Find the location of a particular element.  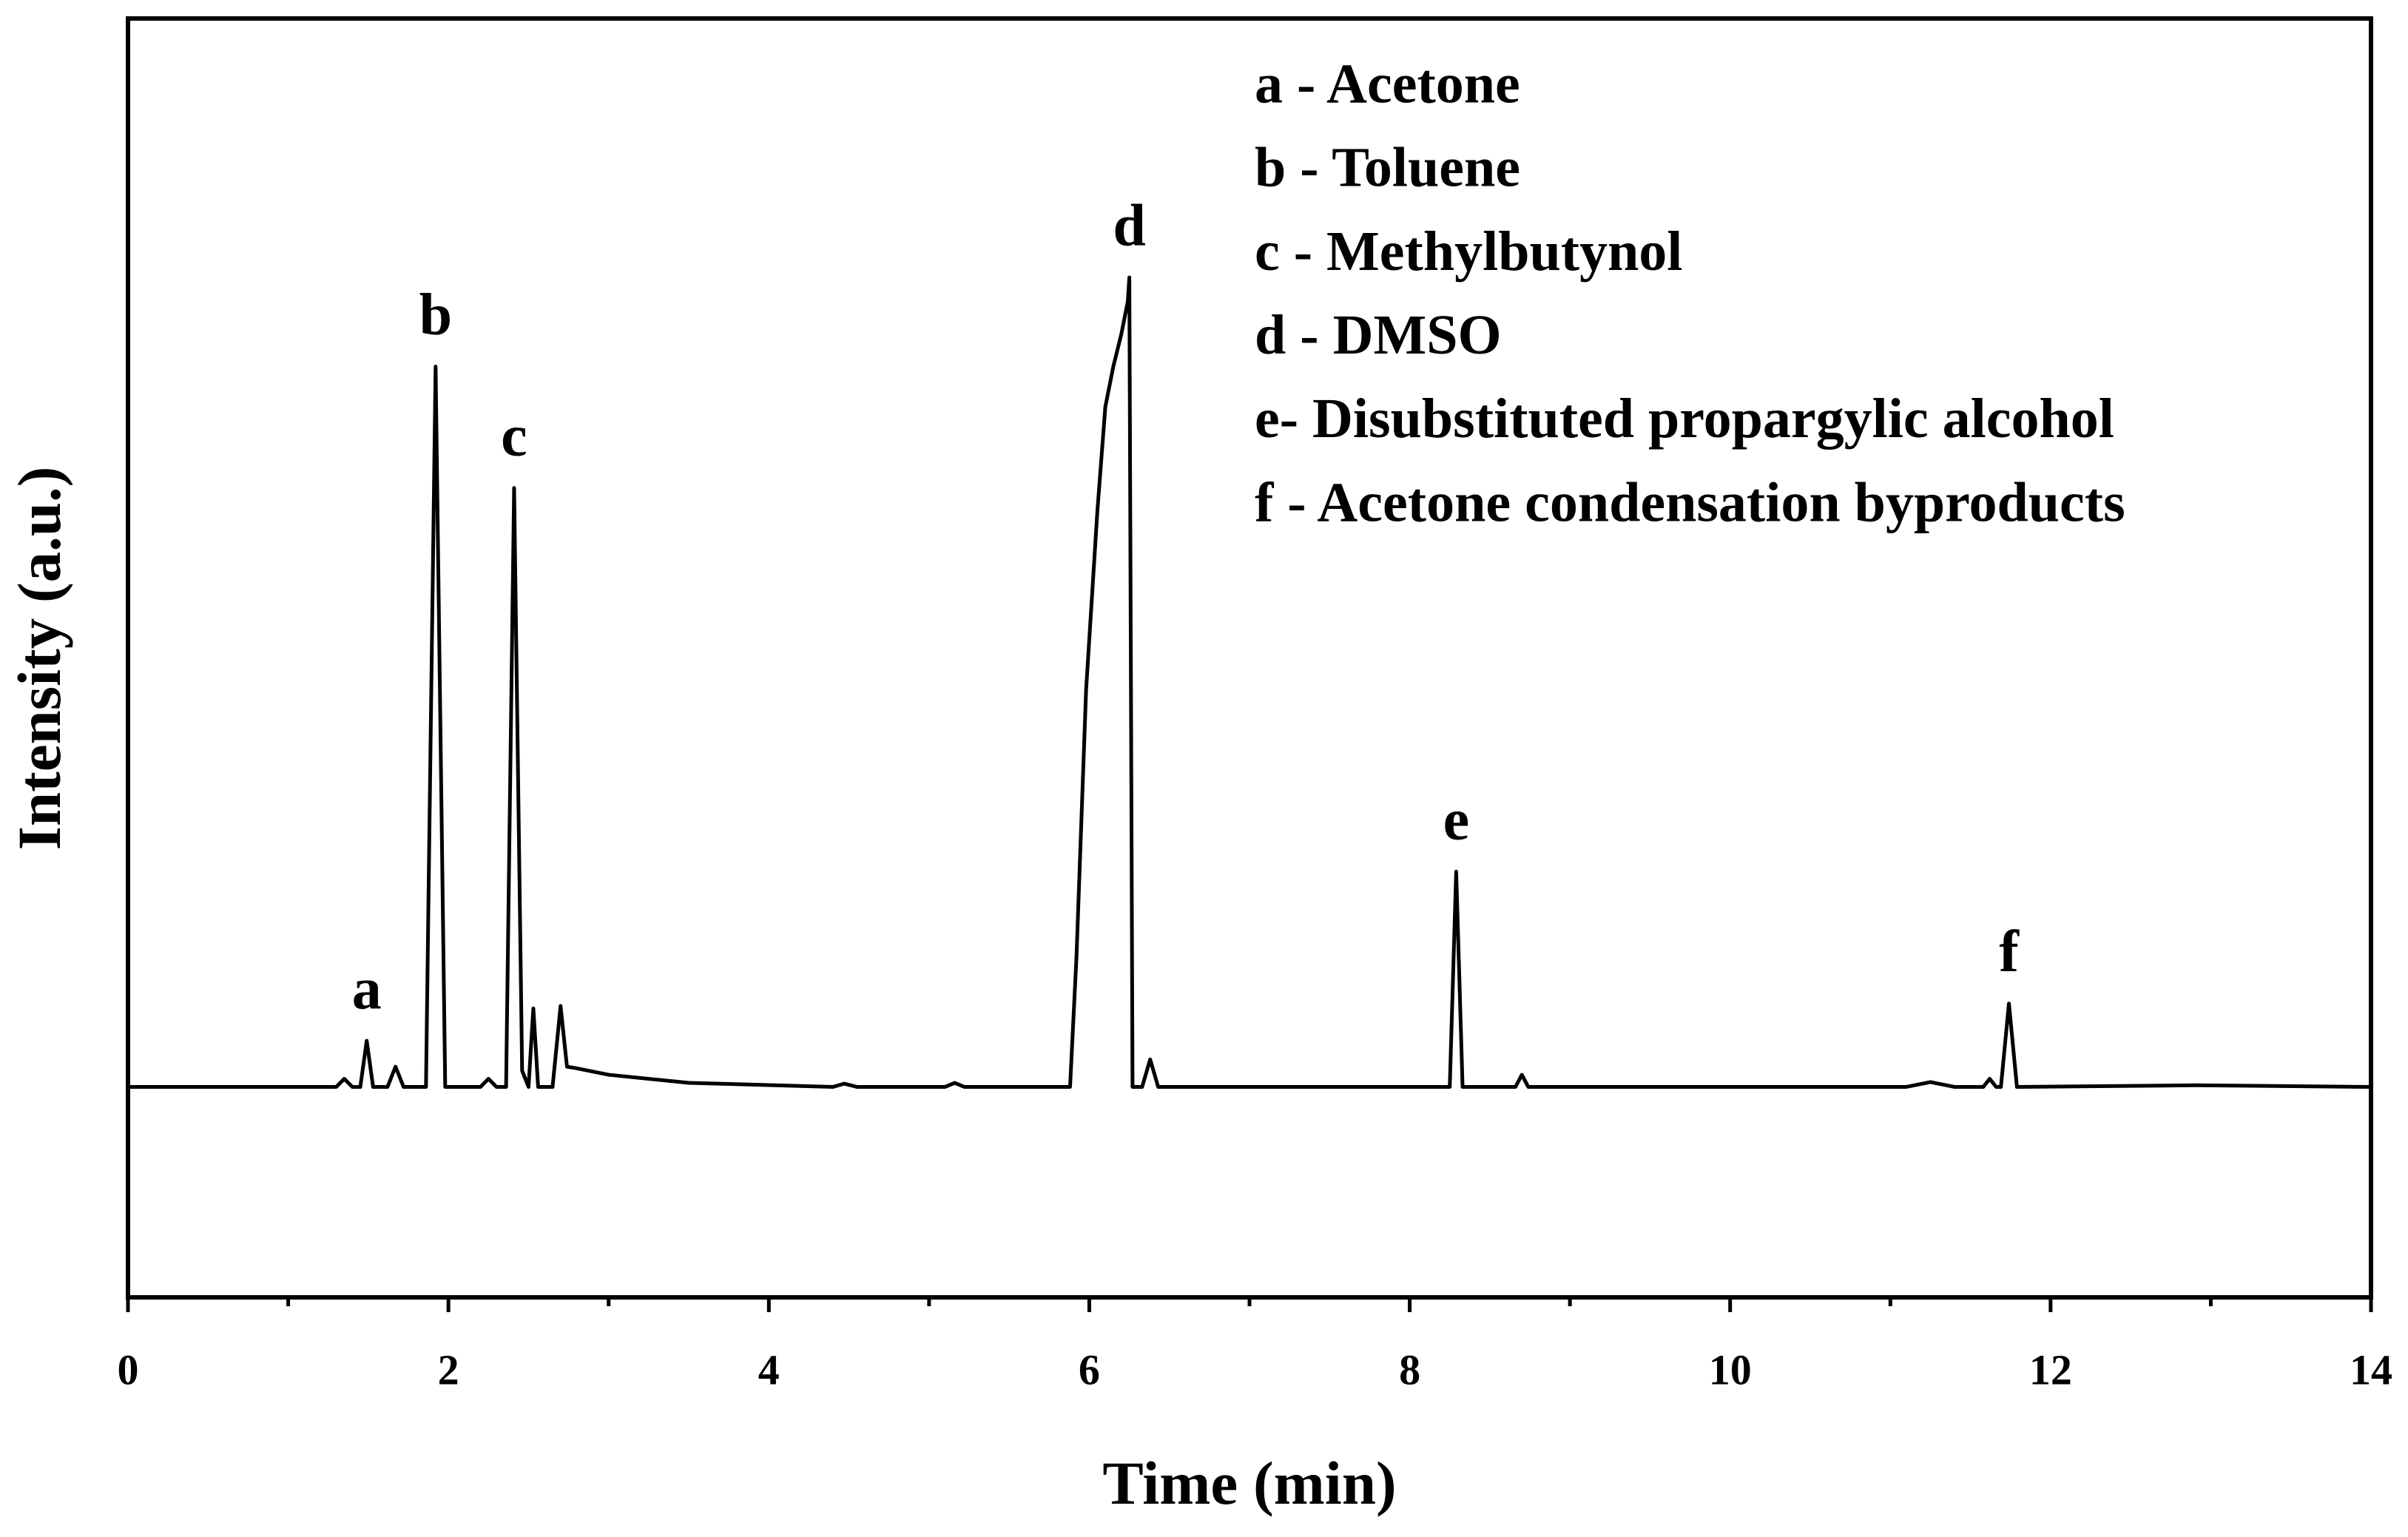

legend-entry: d - DMSO is located at coordinates (1378, 335).